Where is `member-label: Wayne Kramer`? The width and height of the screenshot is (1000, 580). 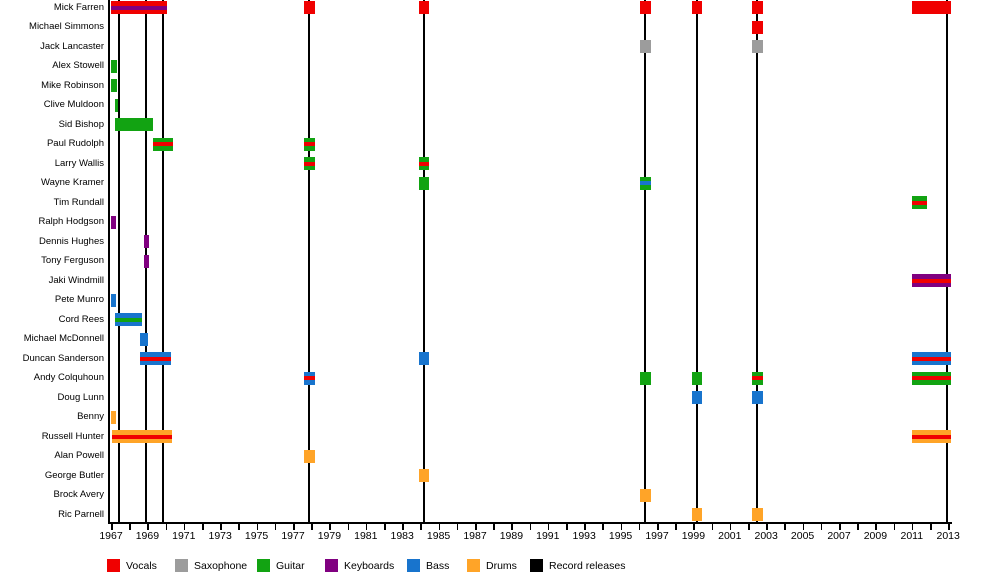 member-label: Wayne Kramer is located at coordinates (72, 182).